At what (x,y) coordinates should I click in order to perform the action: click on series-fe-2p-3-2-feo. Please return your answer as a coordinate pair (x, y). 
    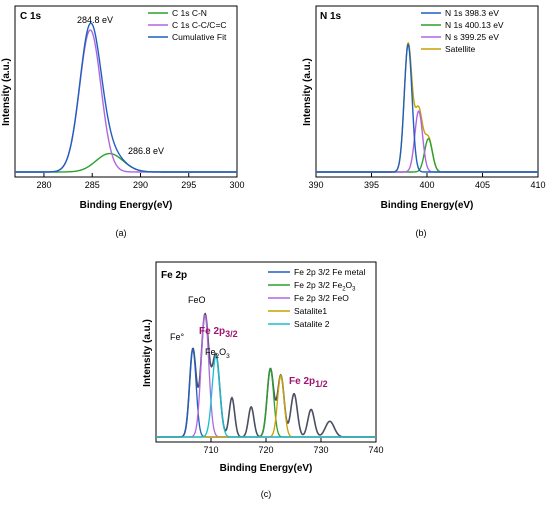
    Looking at the image, I should click on (266, 376).